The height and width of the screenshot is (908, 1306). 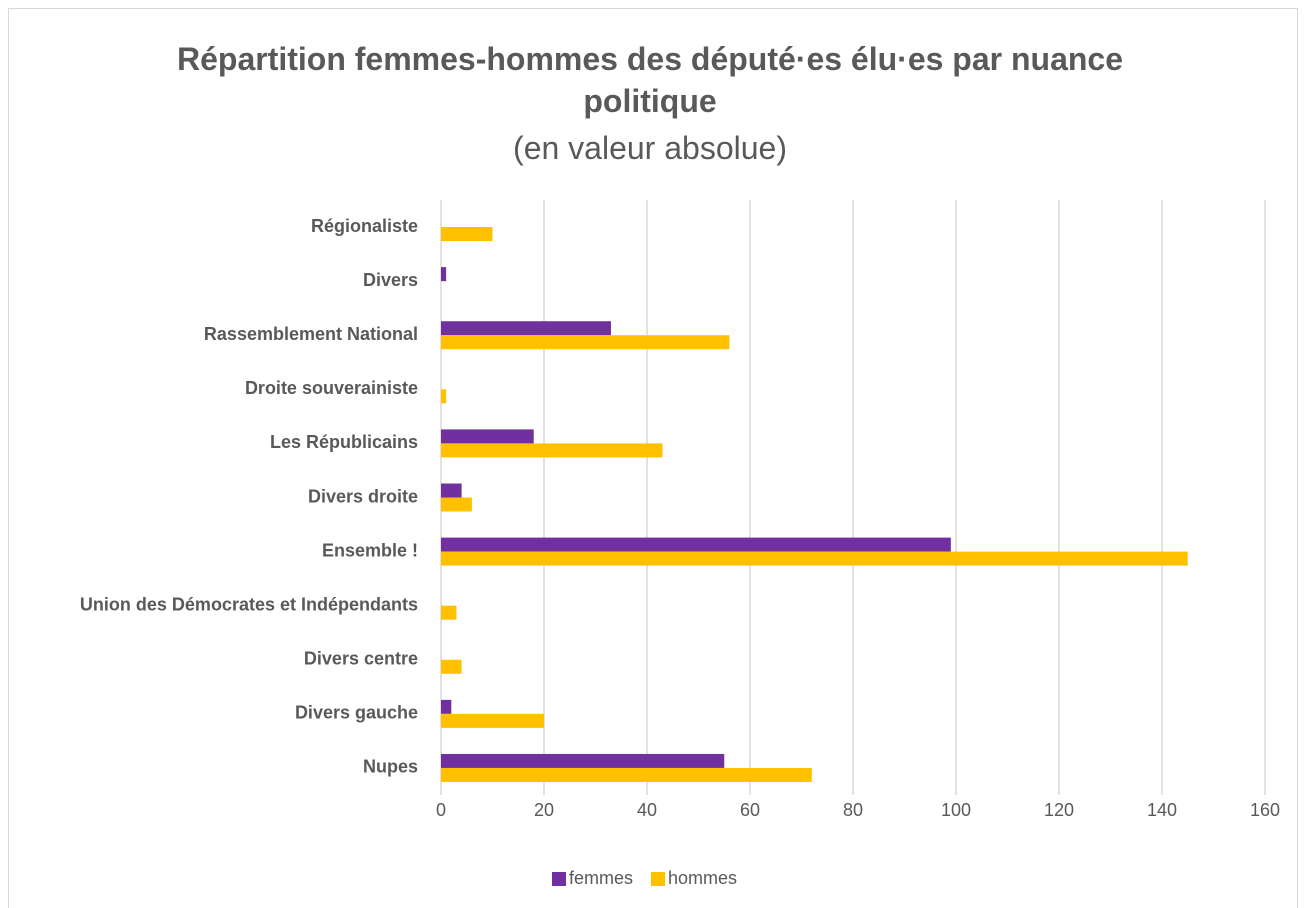 What do you see at coordinates (364, 226) in the screenshot?
I see `y-tick-label: Régionaliste` at bounding box center [364, 226].